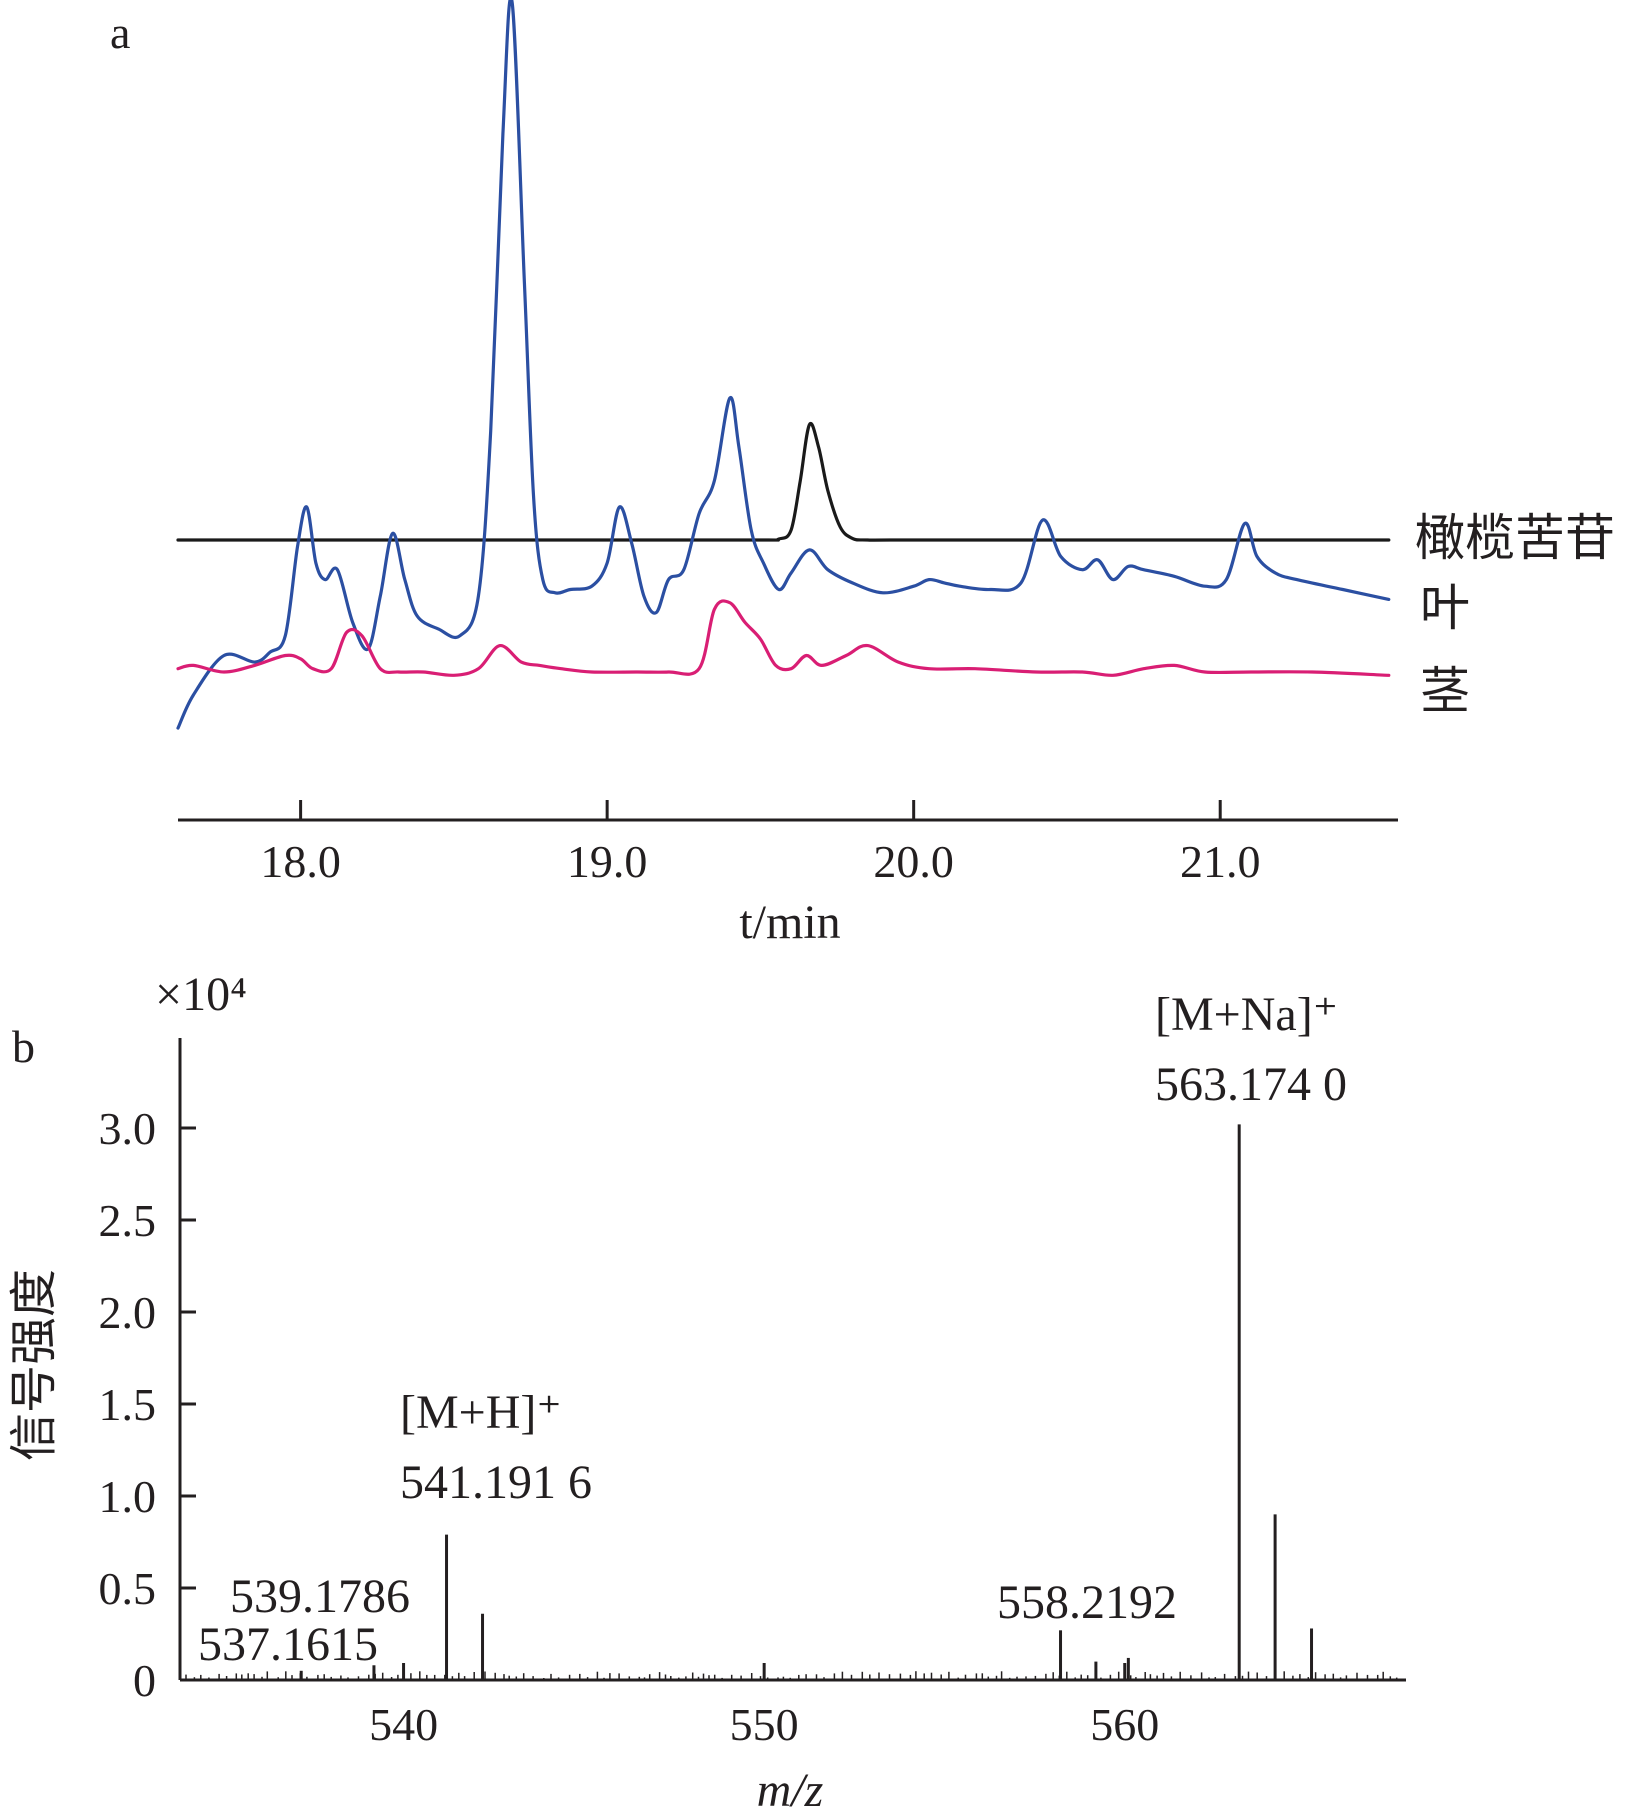  What do you see at coordinates (1515, 538) in the screenshot?
I see `series-label-oleuropein: 橄榄苦苷` at bounding box center [1515, 538].